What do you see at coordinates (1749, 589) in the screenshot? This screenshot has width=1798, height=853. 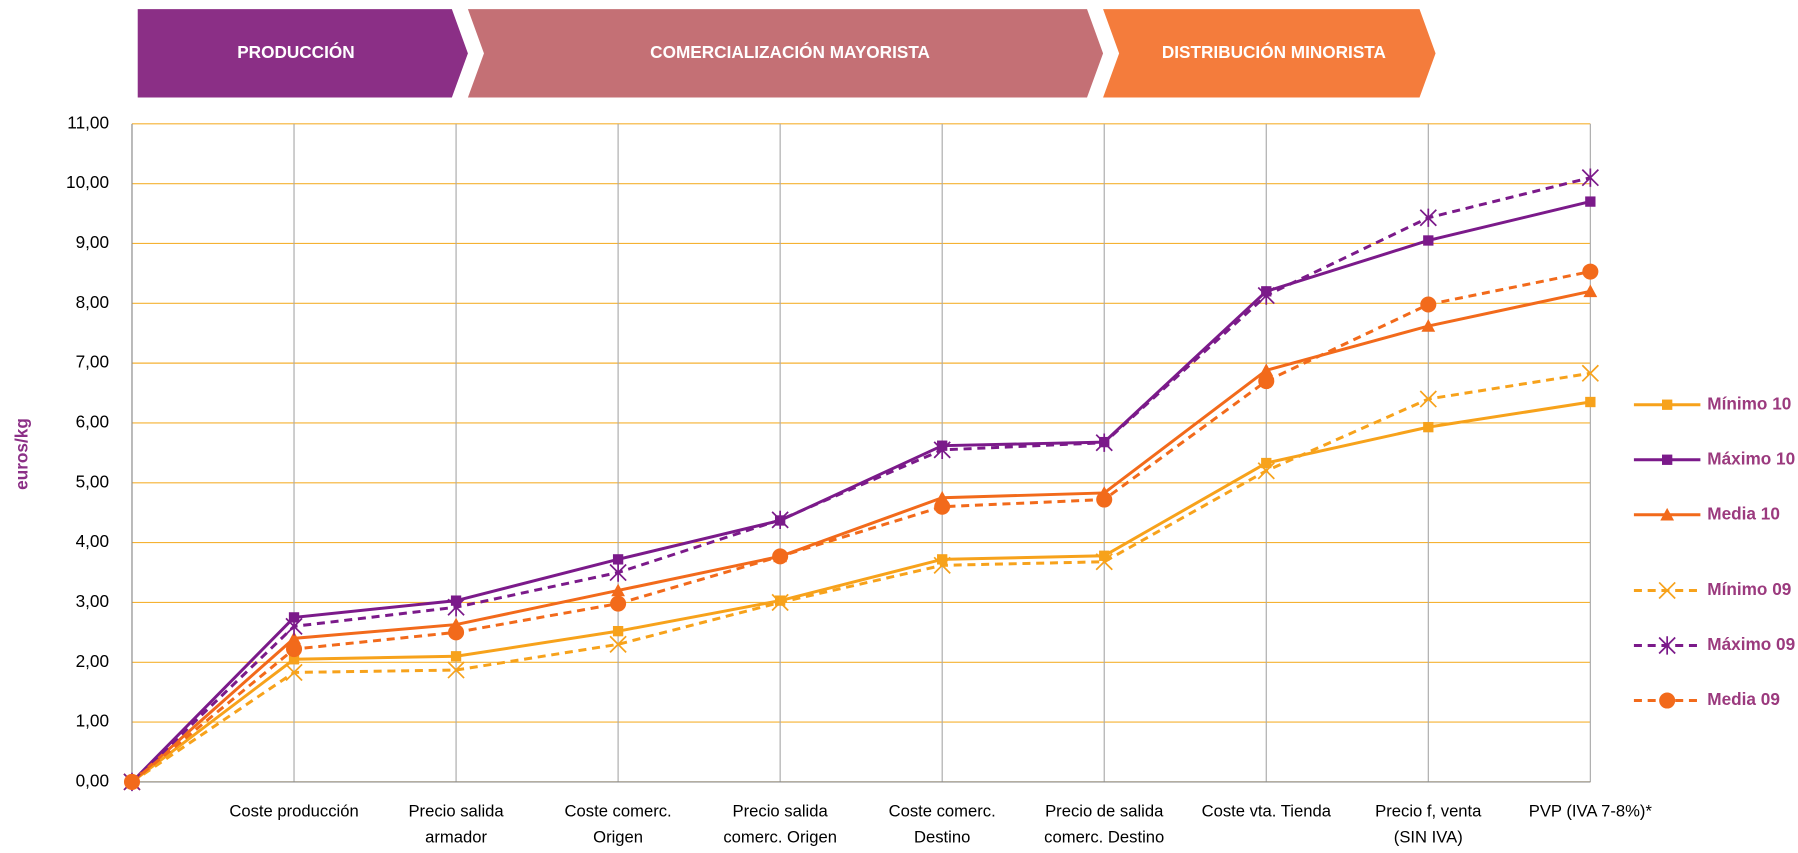 I see `legend-label: Mínimo 09` at bounding box center [1749, 589].